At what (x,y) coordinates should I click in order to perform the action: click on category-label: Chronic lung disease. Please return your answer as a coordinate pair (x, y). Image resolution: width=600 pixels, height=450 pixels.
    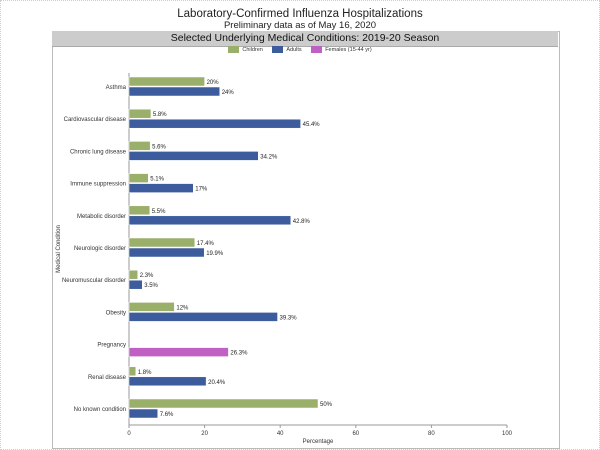
    Looking at the image, I should click on (98, 152).